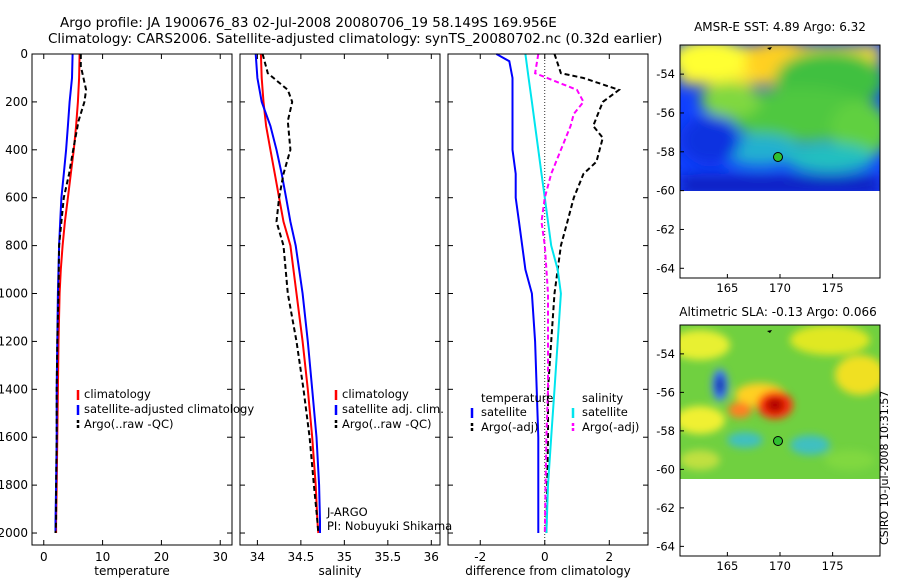 Image resolution: width=900 pixels, height=580 pixels. Describe the element at coordinates (220, 557) in the screenshot. I see `x-tick-label: 30` at that location.